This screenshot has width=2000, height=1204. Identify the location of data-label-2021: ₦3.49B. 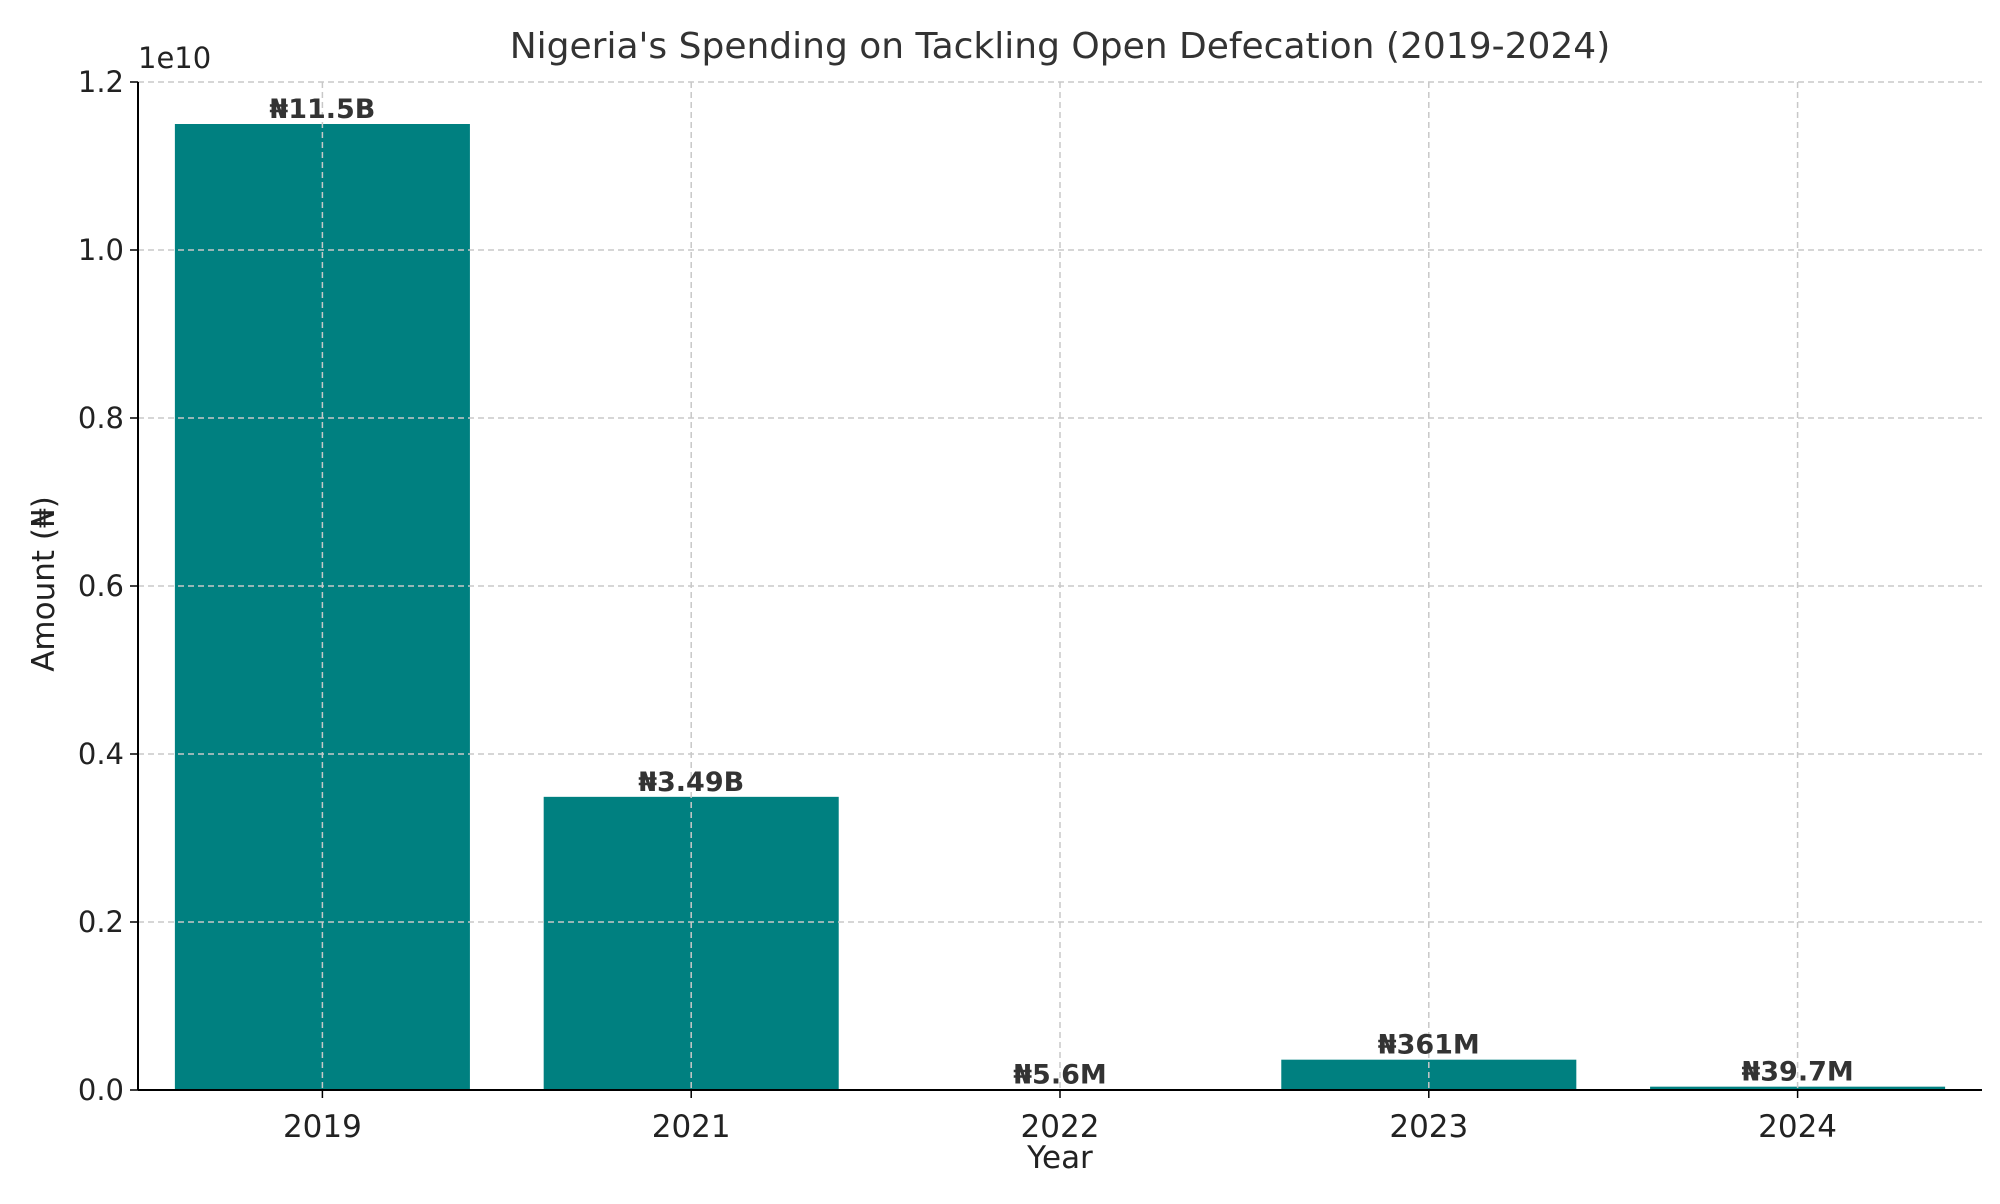
(691, 782).